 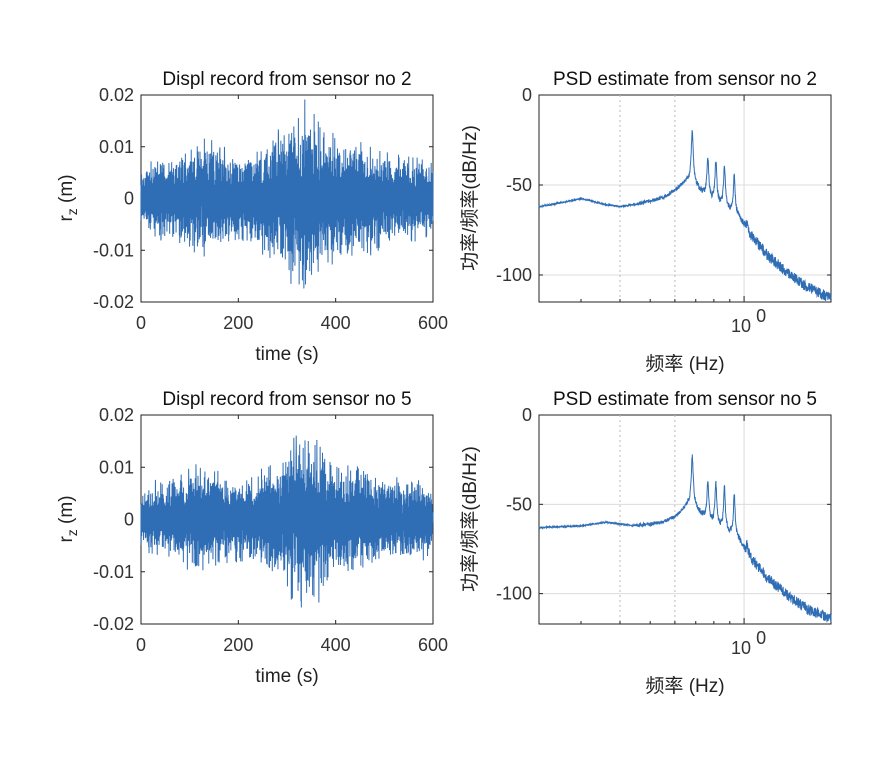 I want to click on chart-title: Displ record from sensor no 5, so click(x=286, y=399).